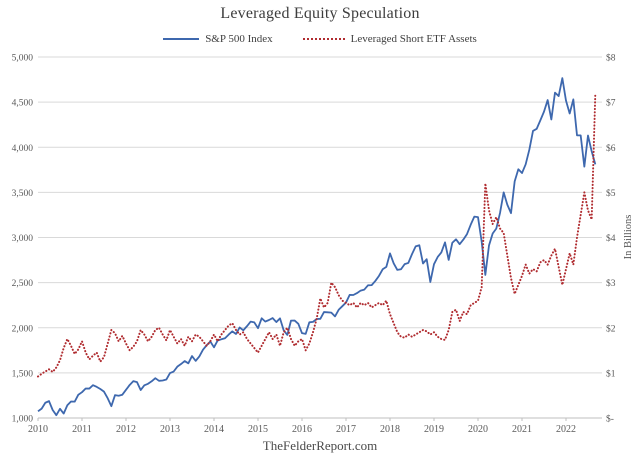  Describe the element at coordinates (611, 283) in the screenshot. I see `right-axis-tick-label: $3` at that location.